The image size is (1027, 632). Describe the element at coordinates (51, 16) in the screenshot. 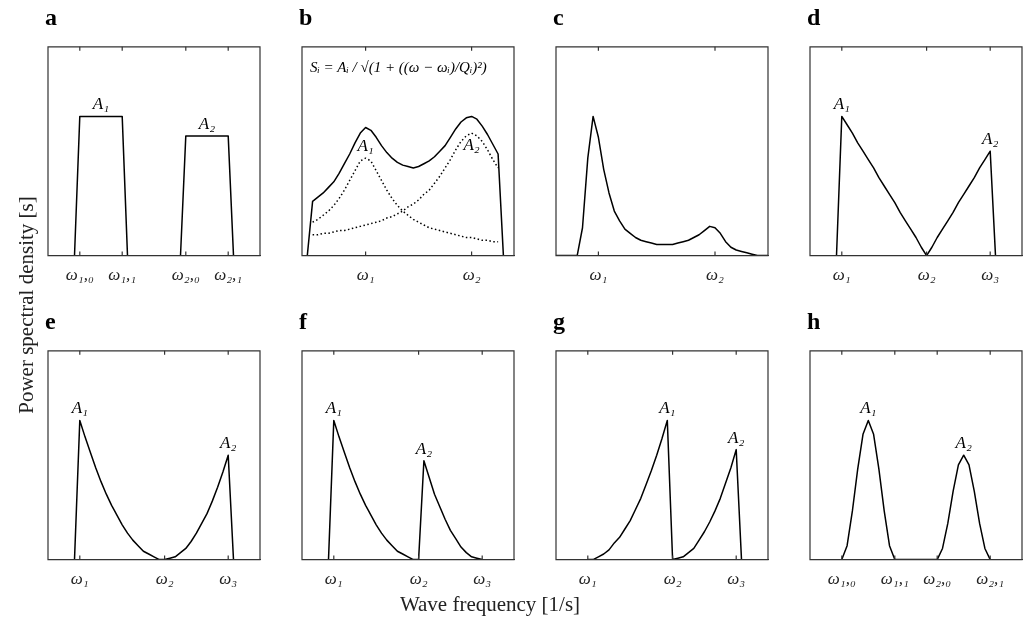

I see `chart-title: a` at that location.